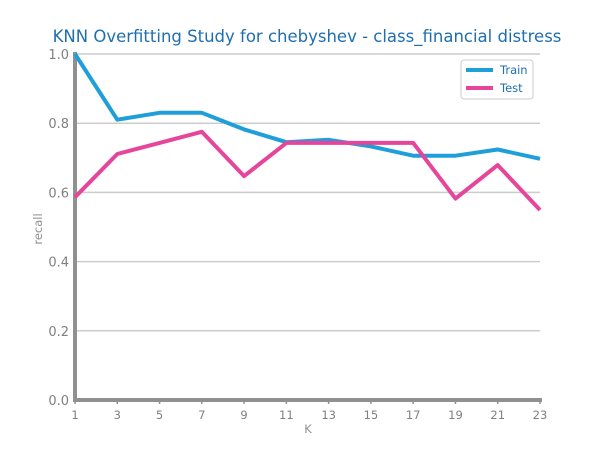 This screenshot has width=600, height=450. I want to click on legend-label-train: Train, so click(513, 70).